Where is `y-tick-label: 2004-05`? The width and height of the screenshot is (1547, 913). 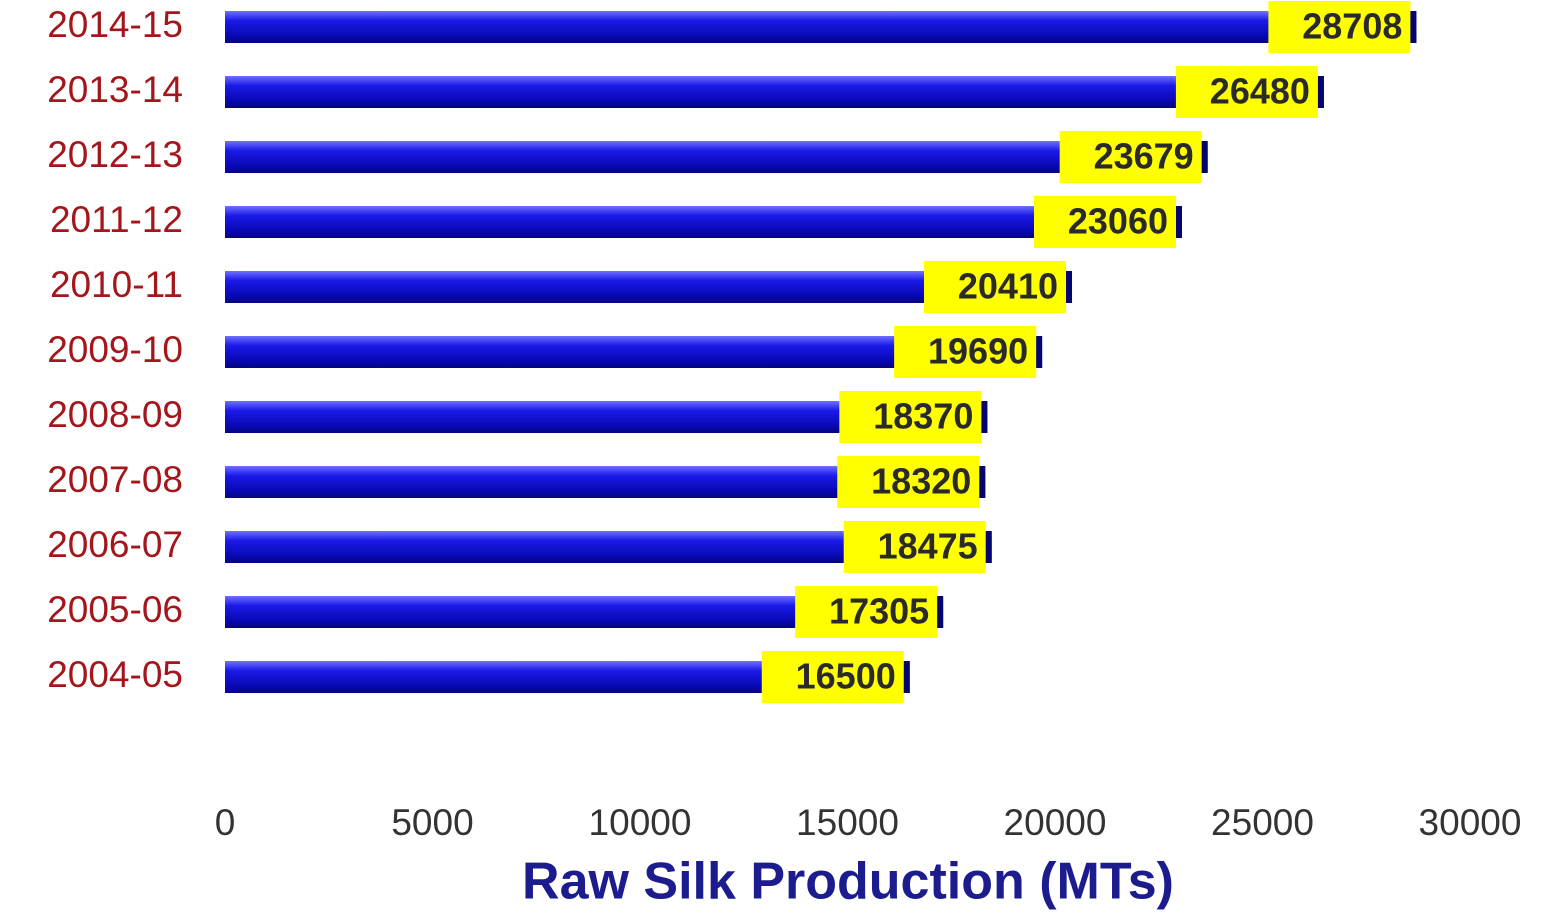
y-tick-label: 2004-05 is located at coordinates (115, 674).